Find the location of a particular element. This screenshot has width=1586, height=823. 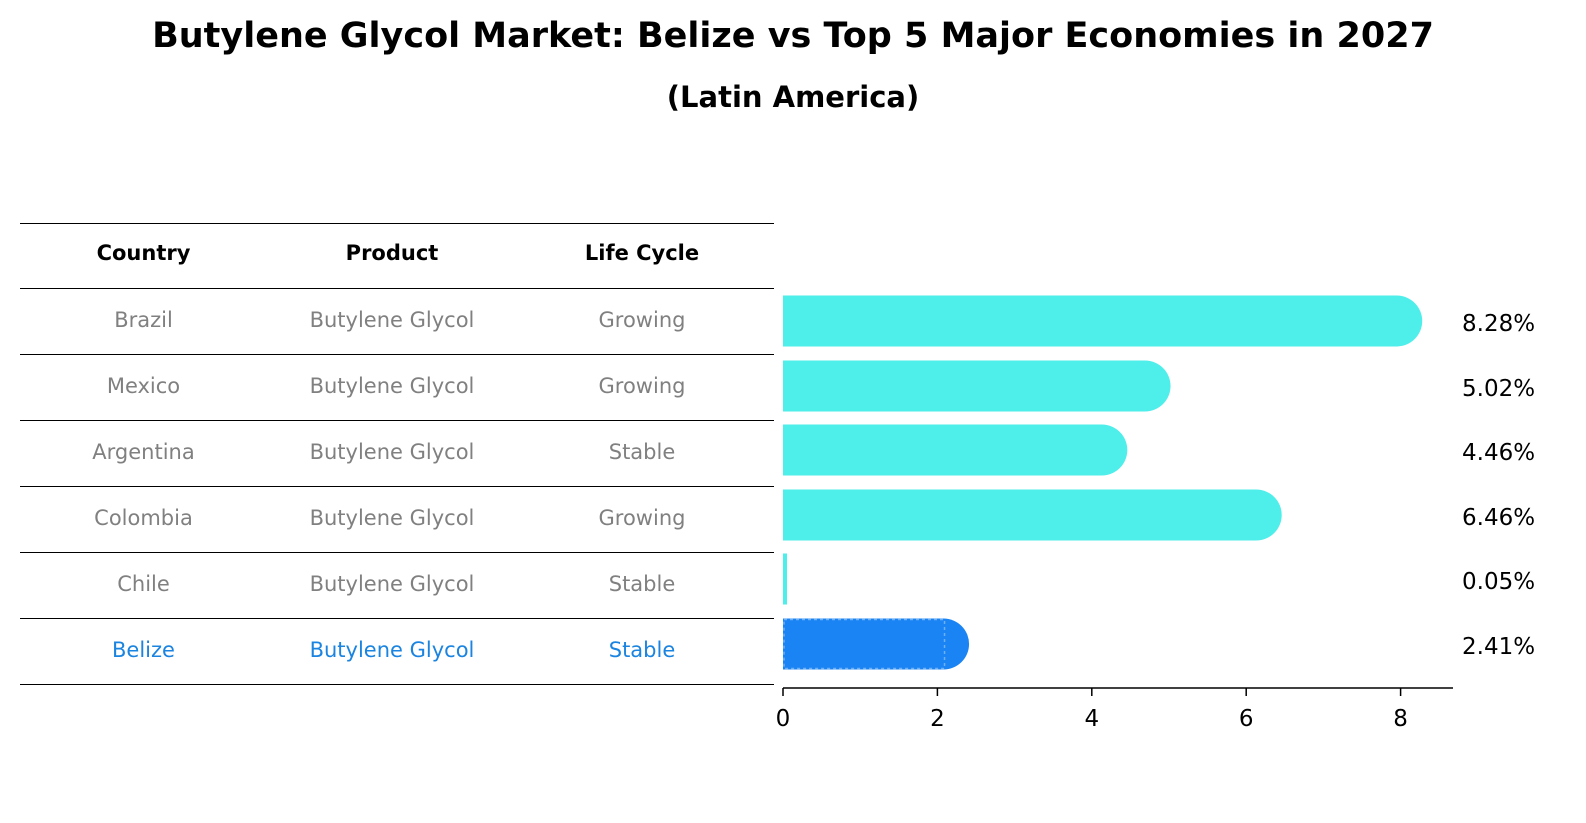

cell-country: Colombia is located at coordinates (143, 518).